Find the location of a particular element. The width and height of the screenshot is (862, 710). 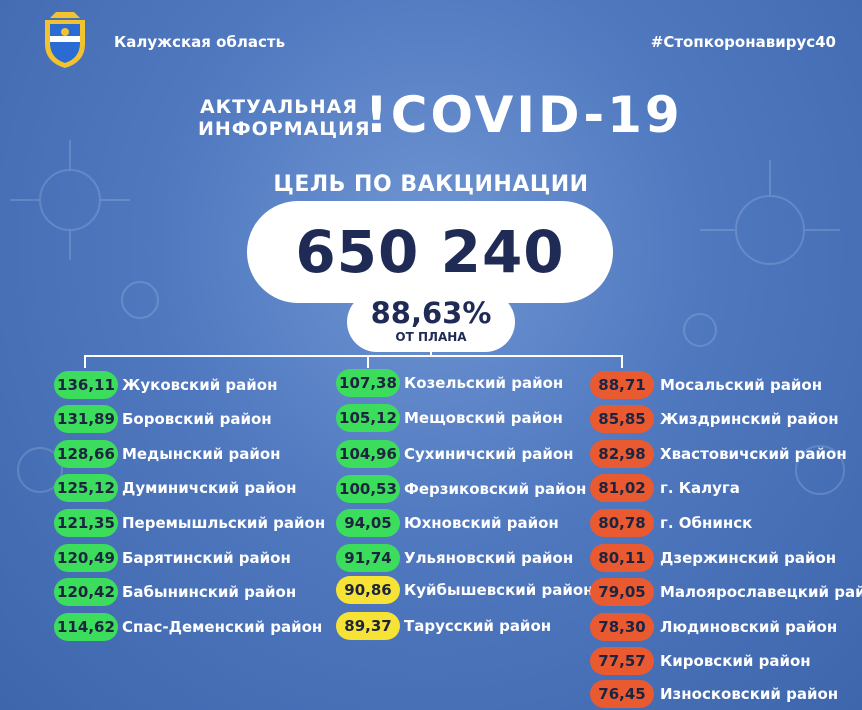

district-name: Кировский район is located at coordinates (735, 661).